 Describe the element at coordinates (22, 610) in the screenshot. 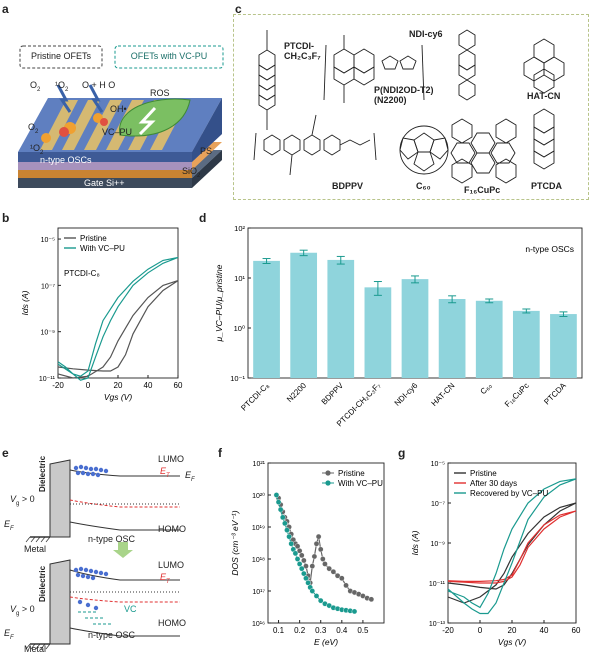

I see `vg-lower-label: Vg > 0` at that location.